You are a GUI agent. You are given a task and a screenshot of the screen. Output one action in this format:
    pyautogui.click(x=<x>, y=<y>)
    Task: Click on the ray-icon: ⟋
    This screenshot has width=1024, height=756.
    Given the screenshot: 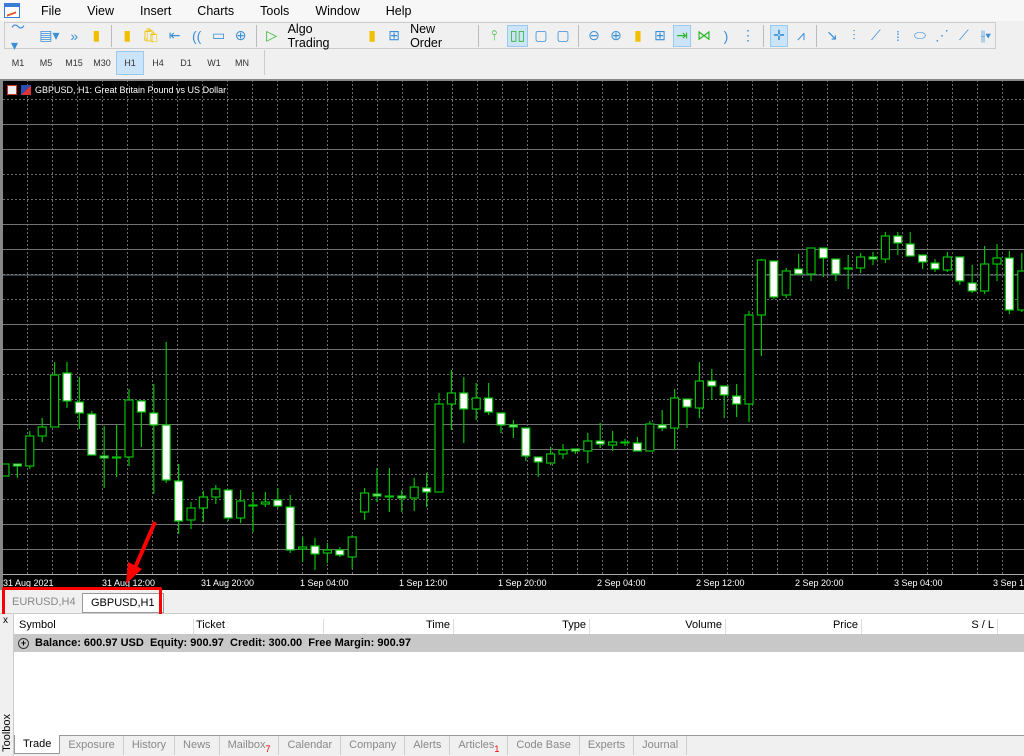 What is the action you would take?
    pyautogui.click(x=876, y=35)
    